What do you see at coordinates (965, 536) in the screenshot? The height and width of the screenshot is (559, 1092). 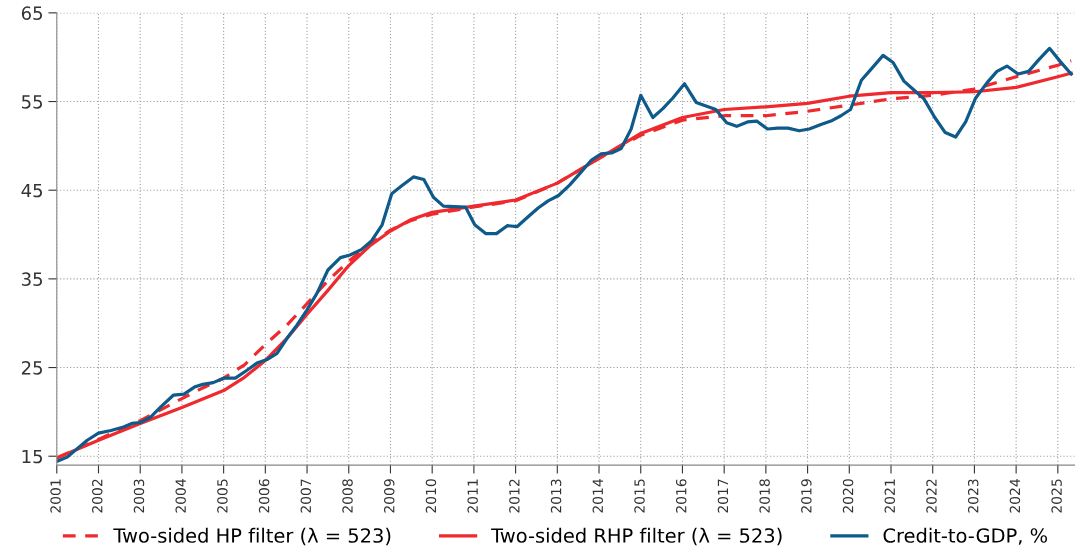 I see `legend-label: Credit-to-GDP, %` at bounding box center [965, 536].